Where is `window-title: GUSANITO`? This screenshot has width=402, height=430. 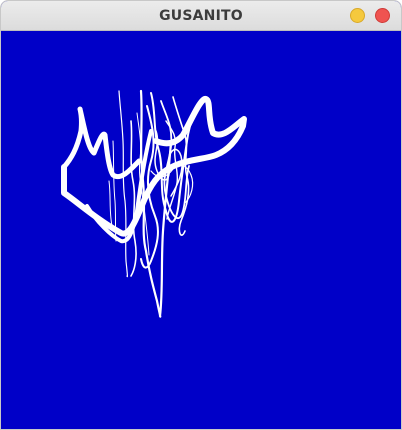 window-title: GUSANITO is located at coordinates (201, 16).